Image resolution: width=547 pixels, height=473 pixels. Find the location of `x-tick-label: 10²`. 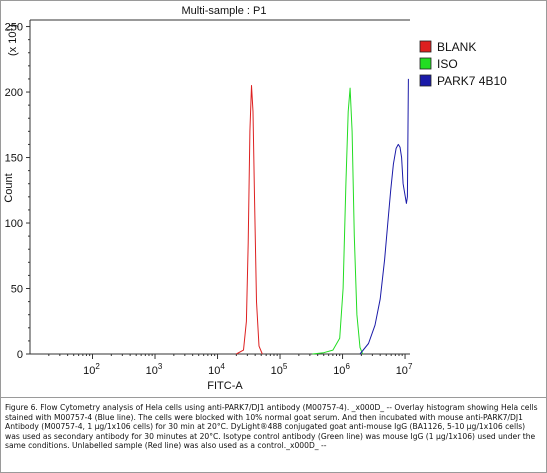

x-tick-label: 10² is located at coordinates (91, 369).